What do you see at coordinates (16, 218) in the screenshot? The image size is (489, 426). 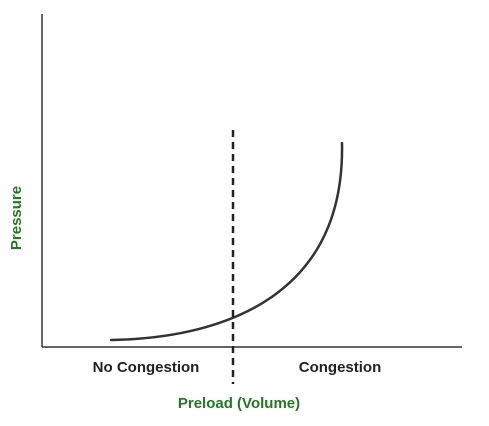 I see `y-axis-label: Pressure` at bounding box center [16, 218].